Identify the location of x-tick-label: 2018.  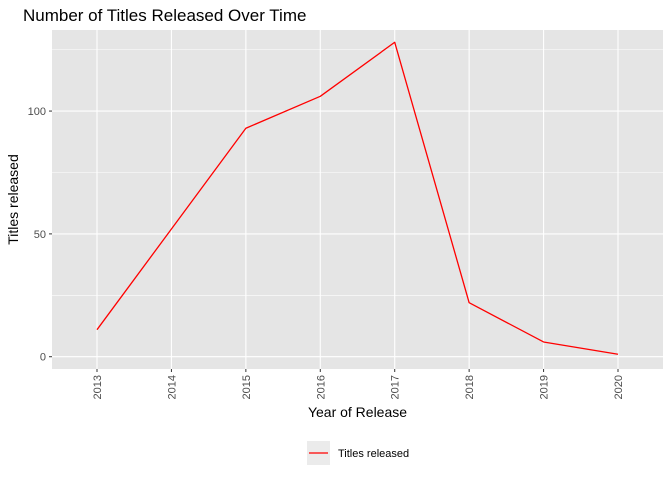
(470, 387).